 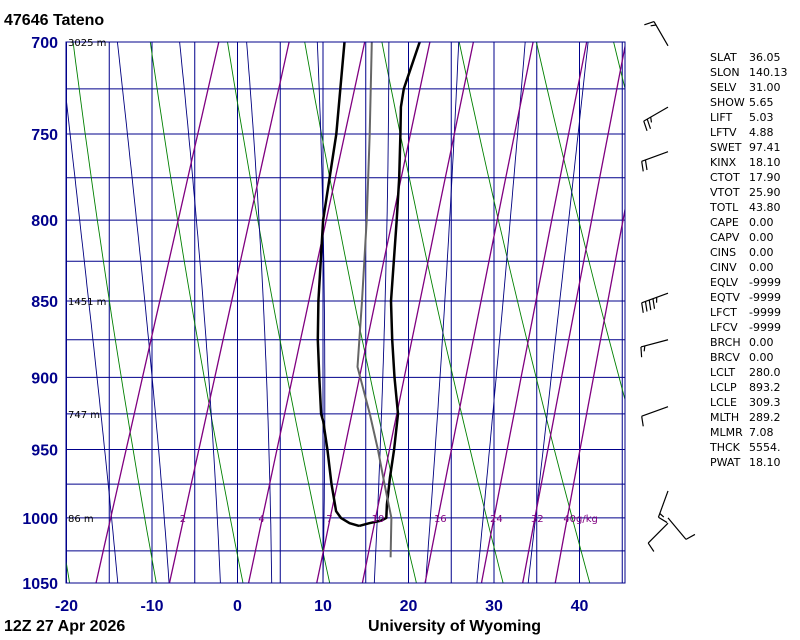 What do you see at coordinates (378, 519) in the screenshot?
I see `mixing-ratio-label: 10` at bounding box center [378, 519].